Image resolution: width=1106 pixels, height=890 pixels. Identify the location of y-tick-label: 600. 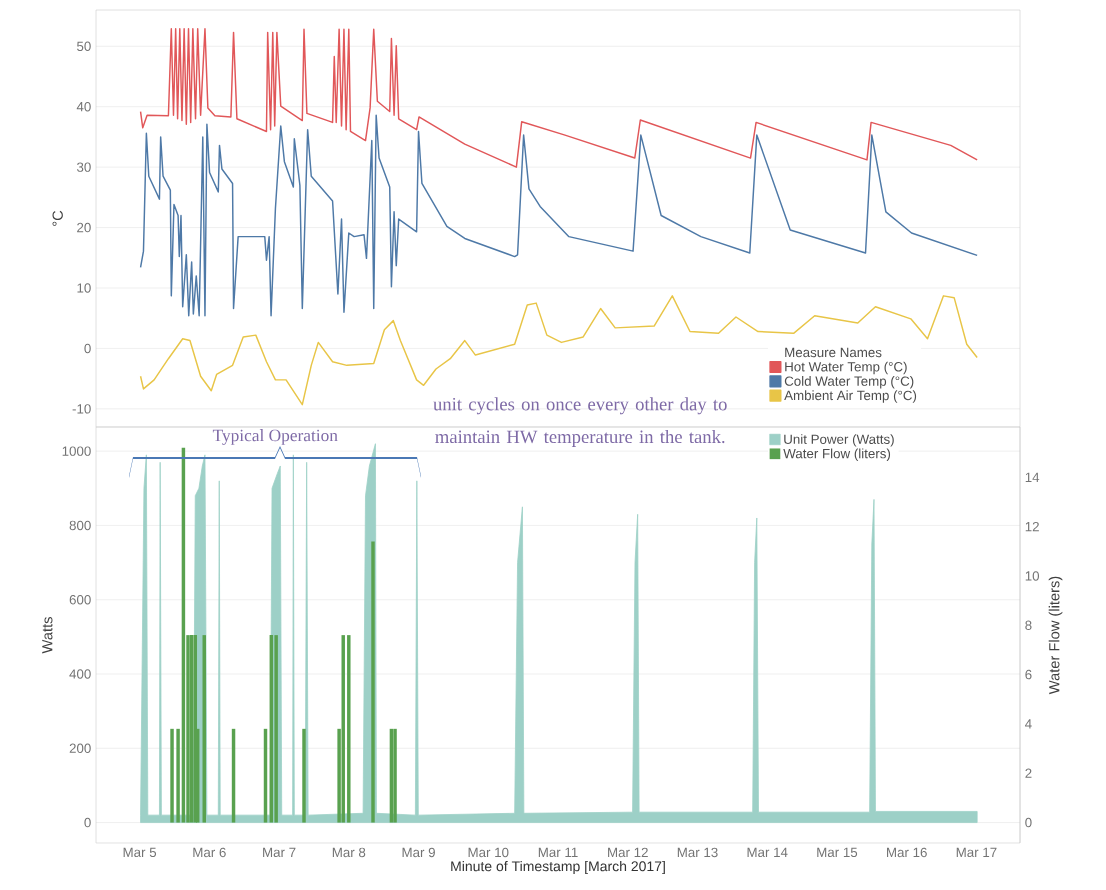
(80, 600).